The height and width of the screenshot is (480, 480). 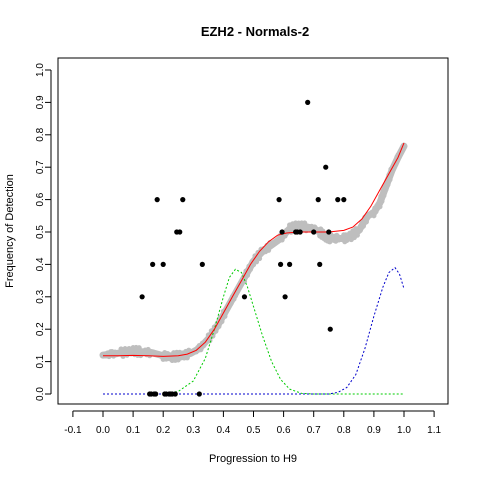 What do you see at coordinates (40, 361) in the screenshot?
I see `y-tick-label: 0.1` at bounding box center [40, 361].